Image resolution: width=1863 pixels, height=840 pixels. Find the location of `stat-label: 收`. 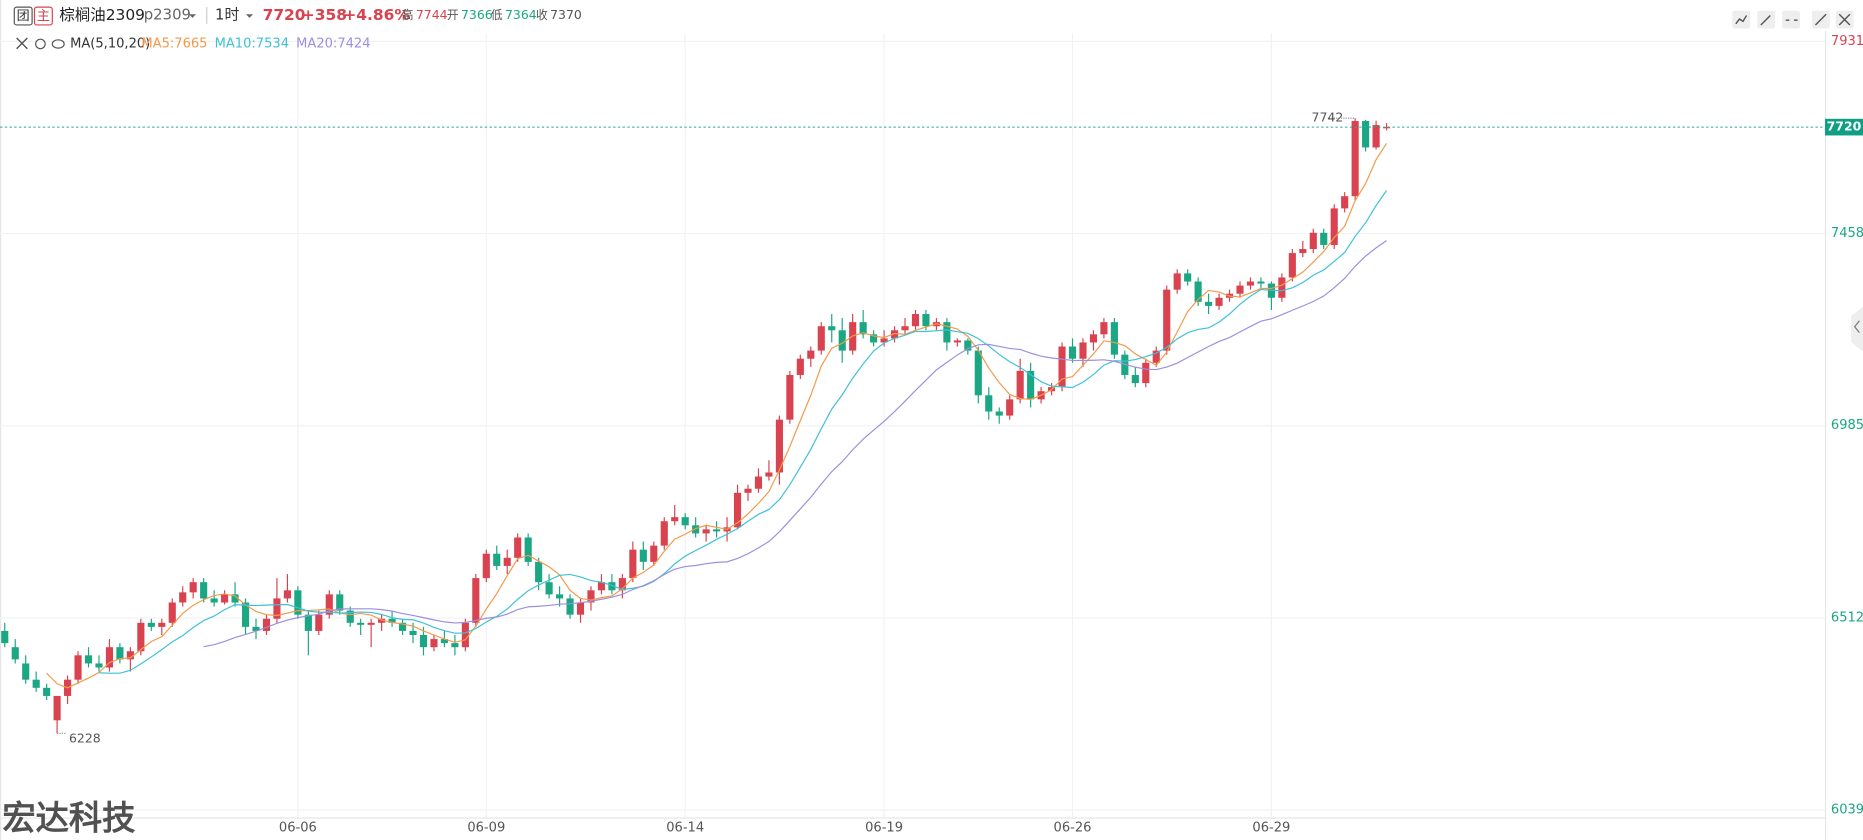

stat-label: 收 is located at coordinates (542, 15).